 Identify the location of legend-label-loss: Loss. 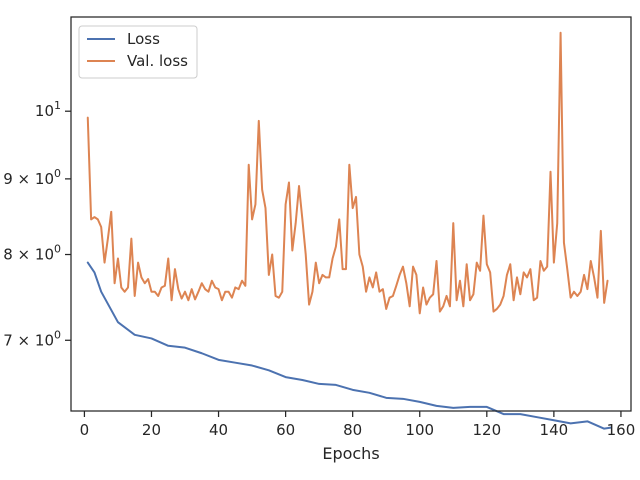
(143, 39).